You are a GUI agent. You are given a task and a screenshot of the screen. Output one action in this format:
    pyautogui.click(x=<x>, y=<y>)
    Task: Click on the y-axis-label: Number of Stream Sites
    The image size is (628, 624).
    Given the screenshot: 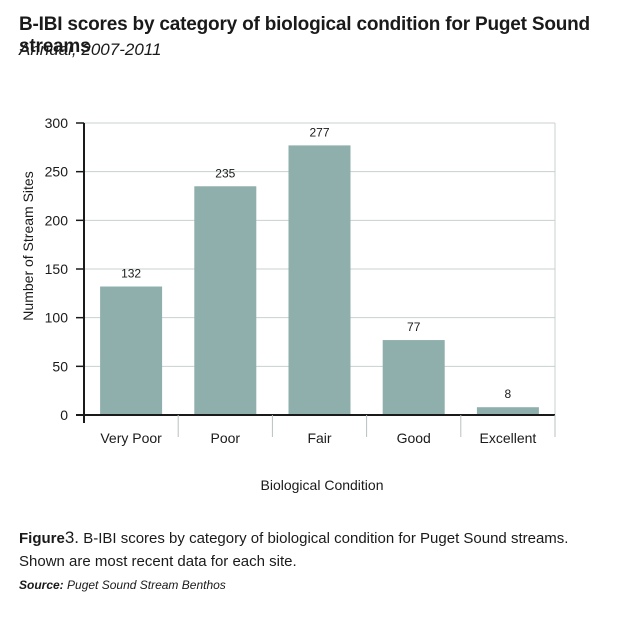 What is the action you would take?
    pyautogui.click(x=28, y=245)
    